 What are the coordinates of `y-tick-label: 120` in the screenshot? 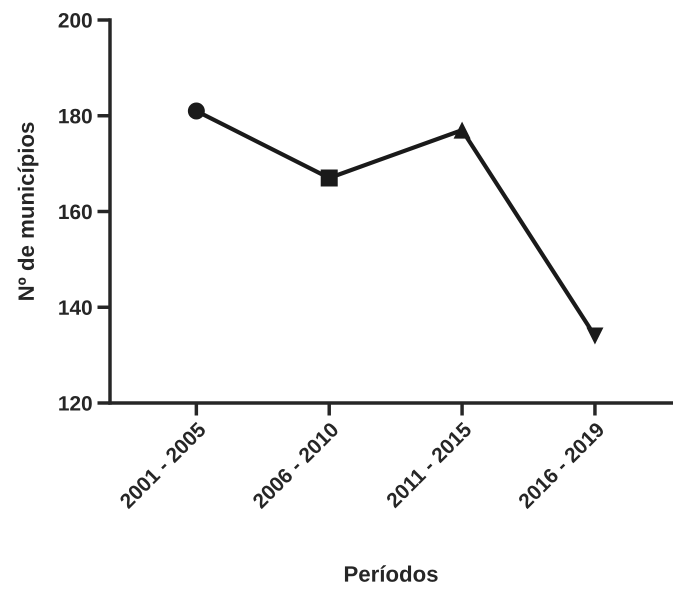 It's located at (75, 403).